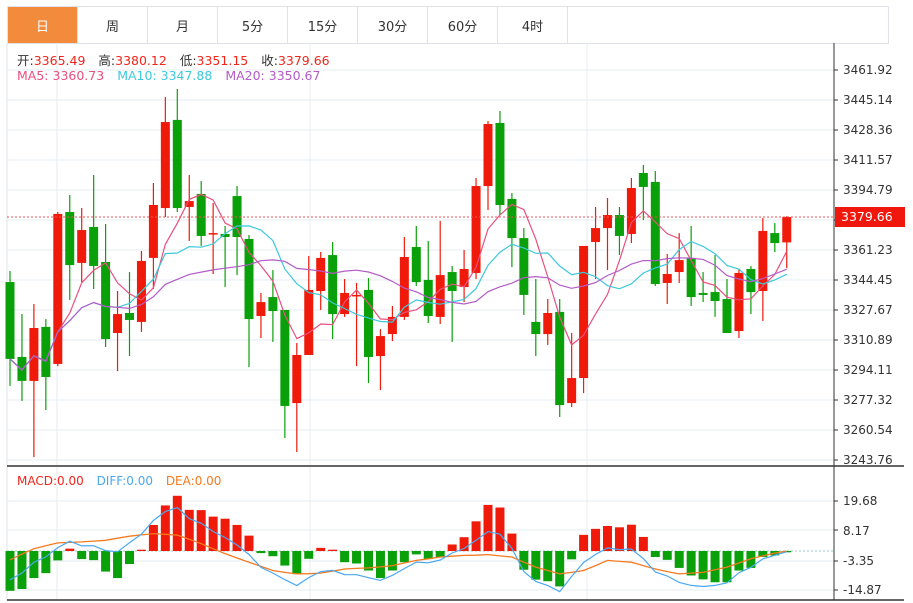 This screenshot has height=603, width=913. I want to click on price-tick: 3260.54, so click(868, 430).